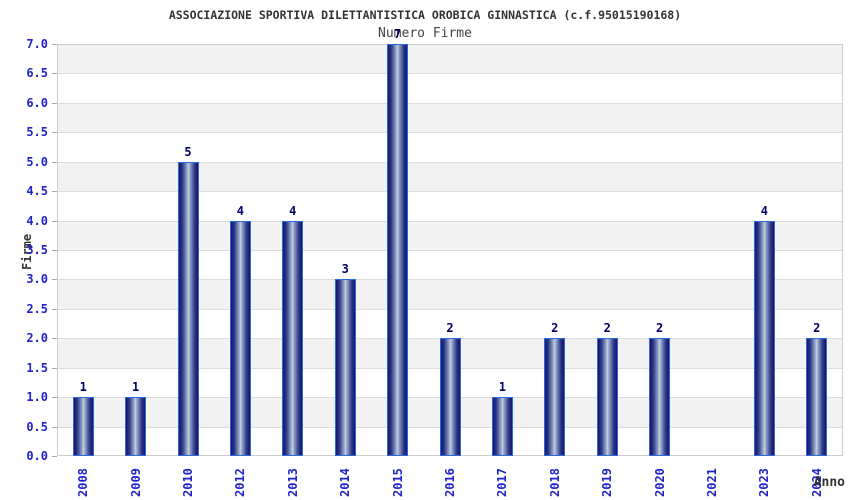 The width and height of the screenshot is (850, 500). I want to click on y-tick-label: 4.5, so click(37, 191).